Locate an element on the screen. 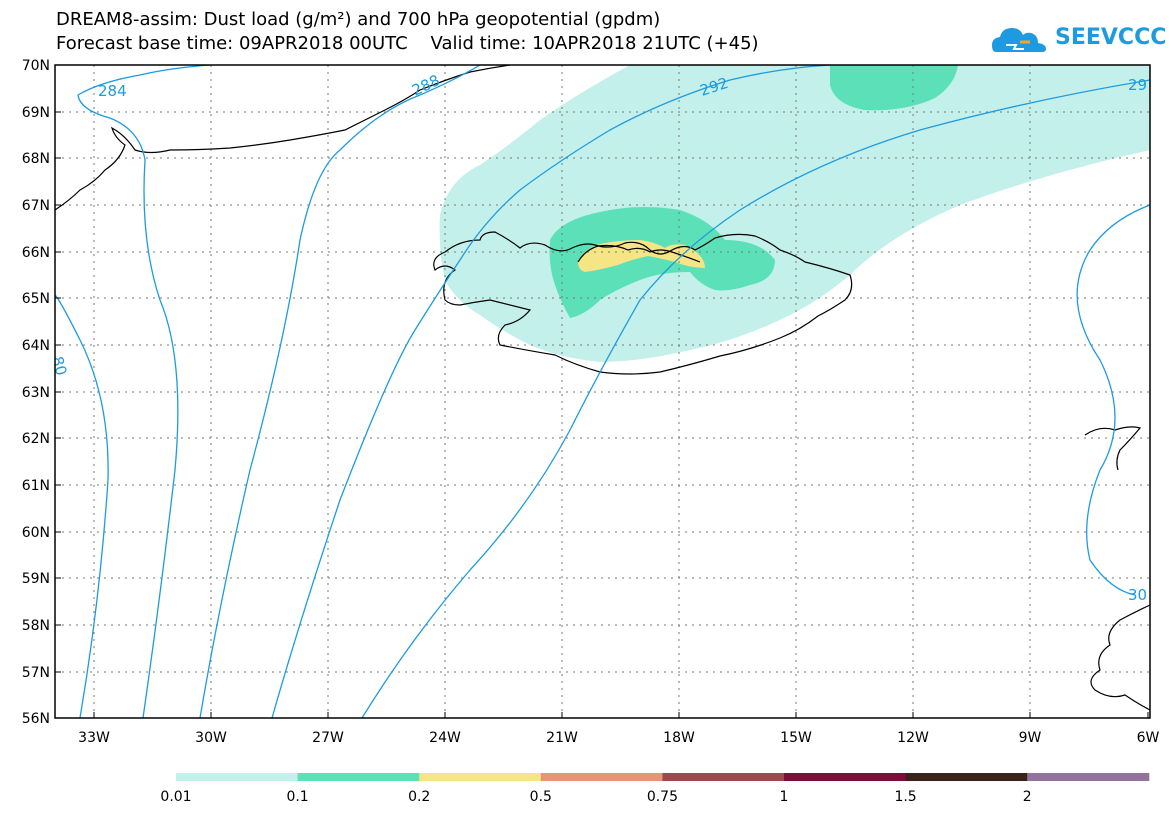 The width and height of the screenshot is (1175, 815). lon-label: 24W is located at coordinates (445, 738).